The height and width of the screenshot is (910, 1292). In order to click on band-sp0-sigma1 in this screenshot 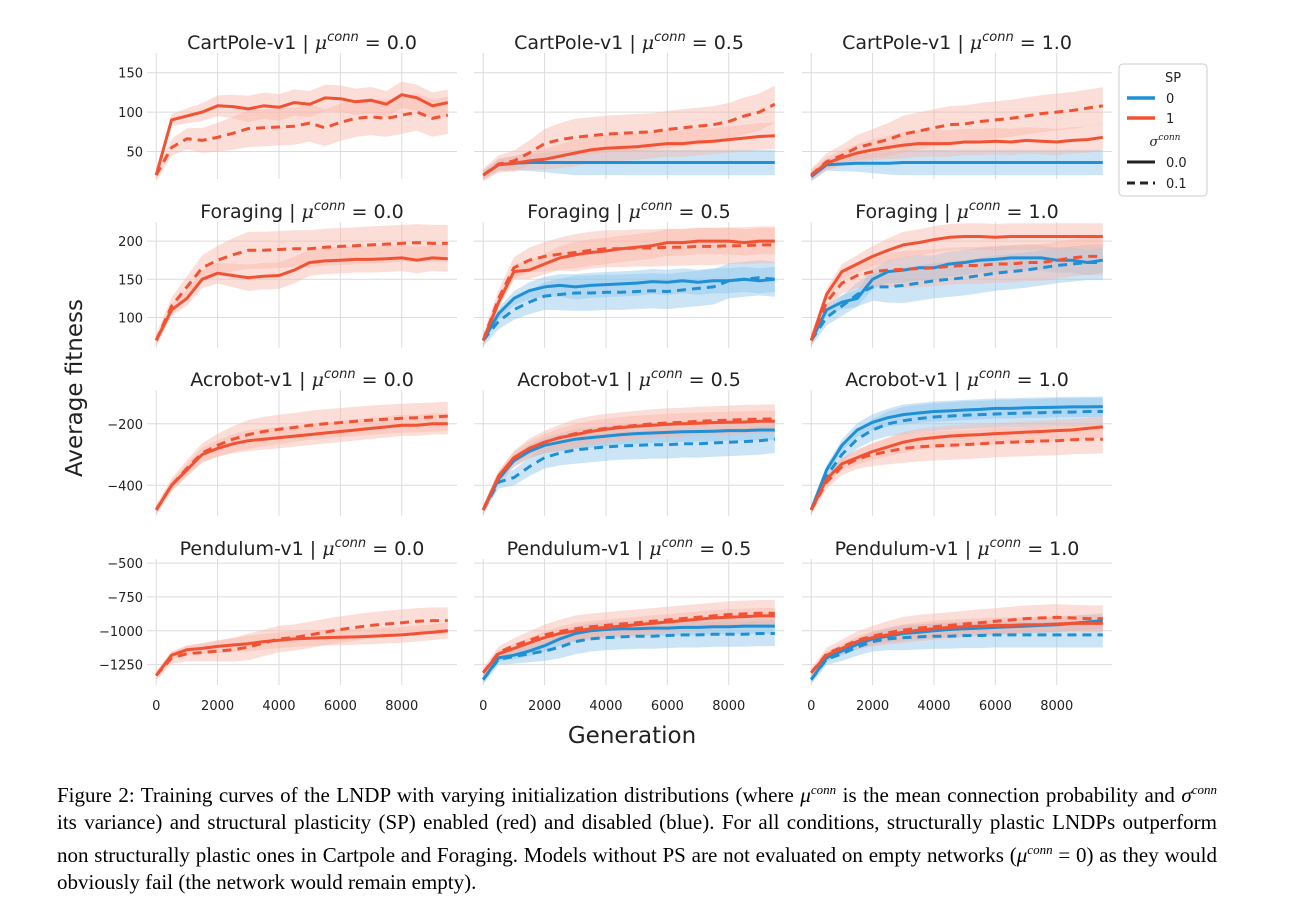, I will do `click(629, 652)`.